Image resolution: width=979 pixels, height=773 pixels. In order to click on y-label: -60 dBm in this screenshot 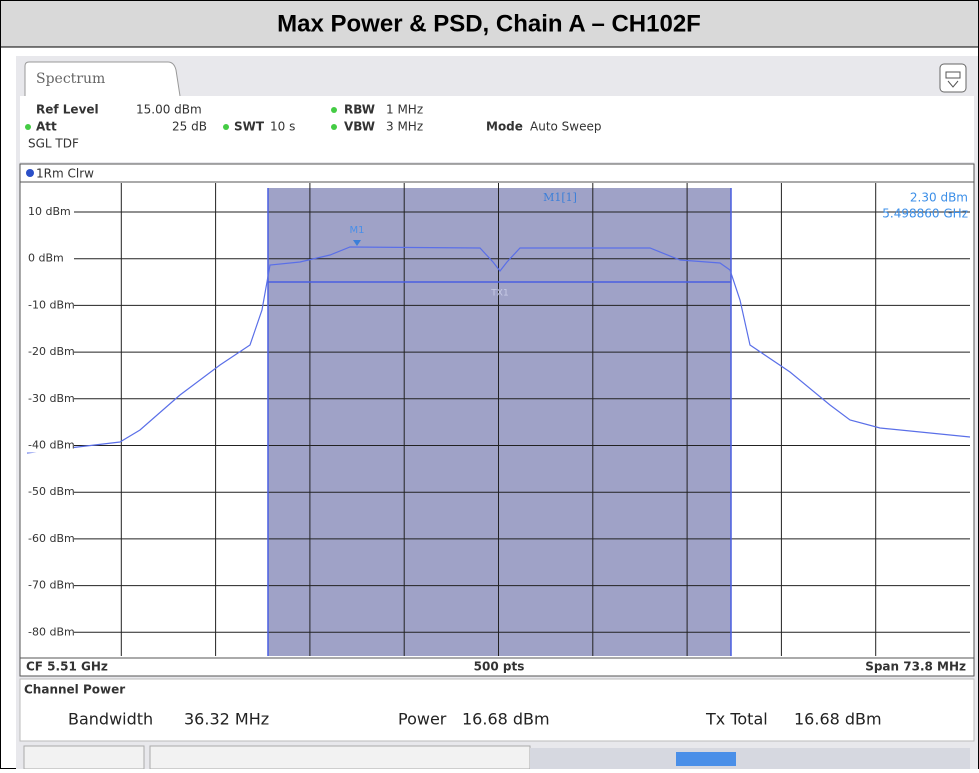, I will do `click(51, 538)`.